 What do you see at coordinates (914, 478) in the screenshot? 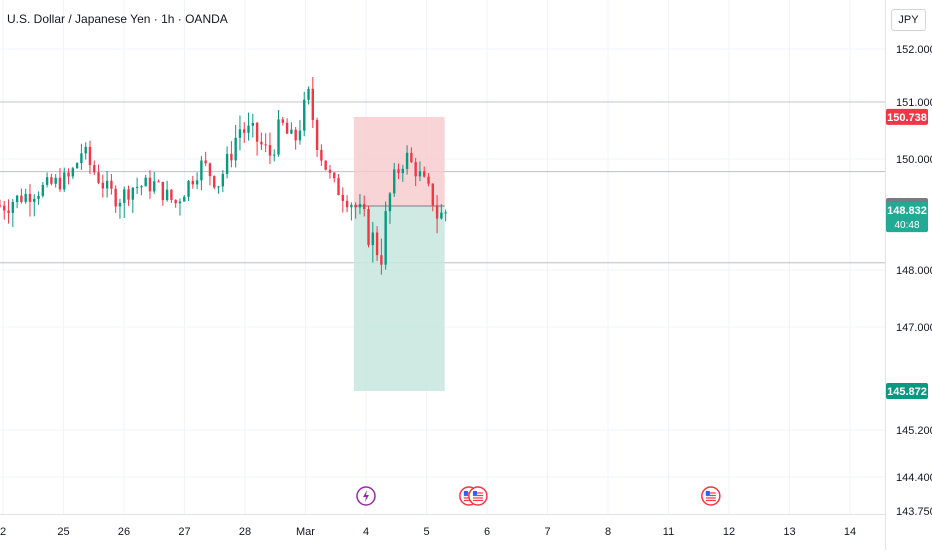
I see `y-tick-label: 144.400` at bounding box center [914, 478].